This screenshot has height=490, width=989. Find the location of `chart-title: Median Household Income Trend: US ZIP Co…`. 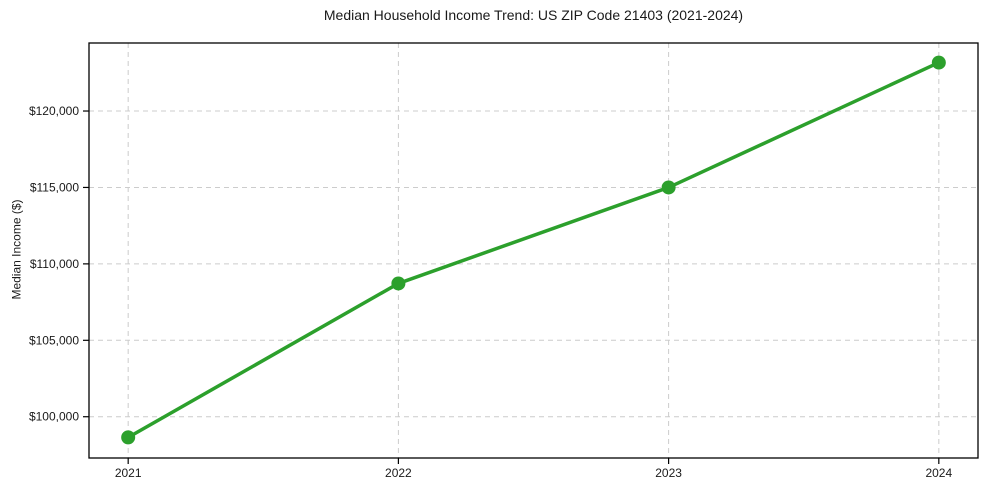

chart-title: Median Household Income Trend: US ZIP Co… is located at coordinates (533, 15).